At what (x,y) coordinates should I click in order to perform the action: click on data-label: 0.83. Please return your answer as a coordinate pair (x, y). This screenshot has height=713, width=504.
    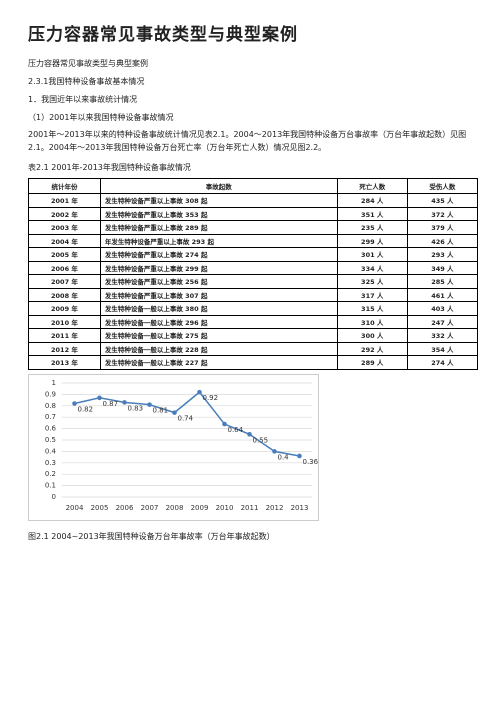
    Looking at the image, I should click on (136, 408).